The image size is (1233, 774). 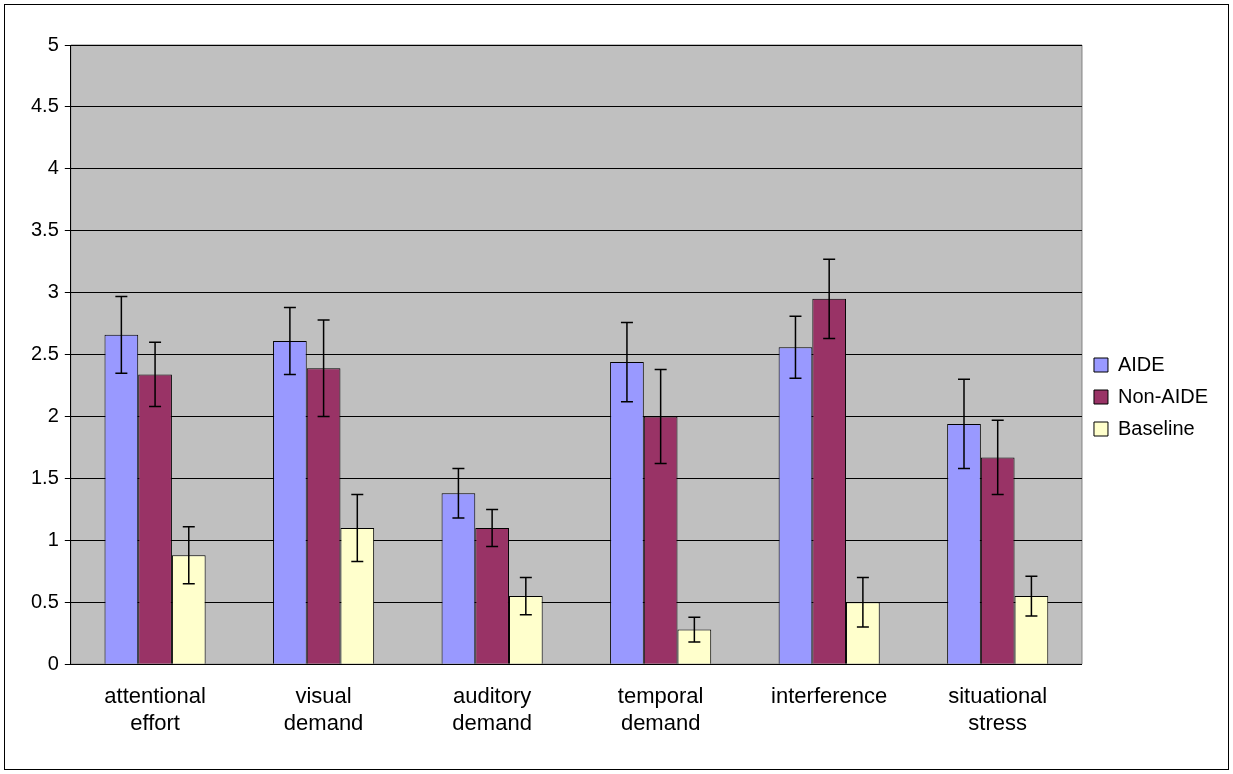 I want to click on y-tick-label: 3.5, so click(x=44, y=229).